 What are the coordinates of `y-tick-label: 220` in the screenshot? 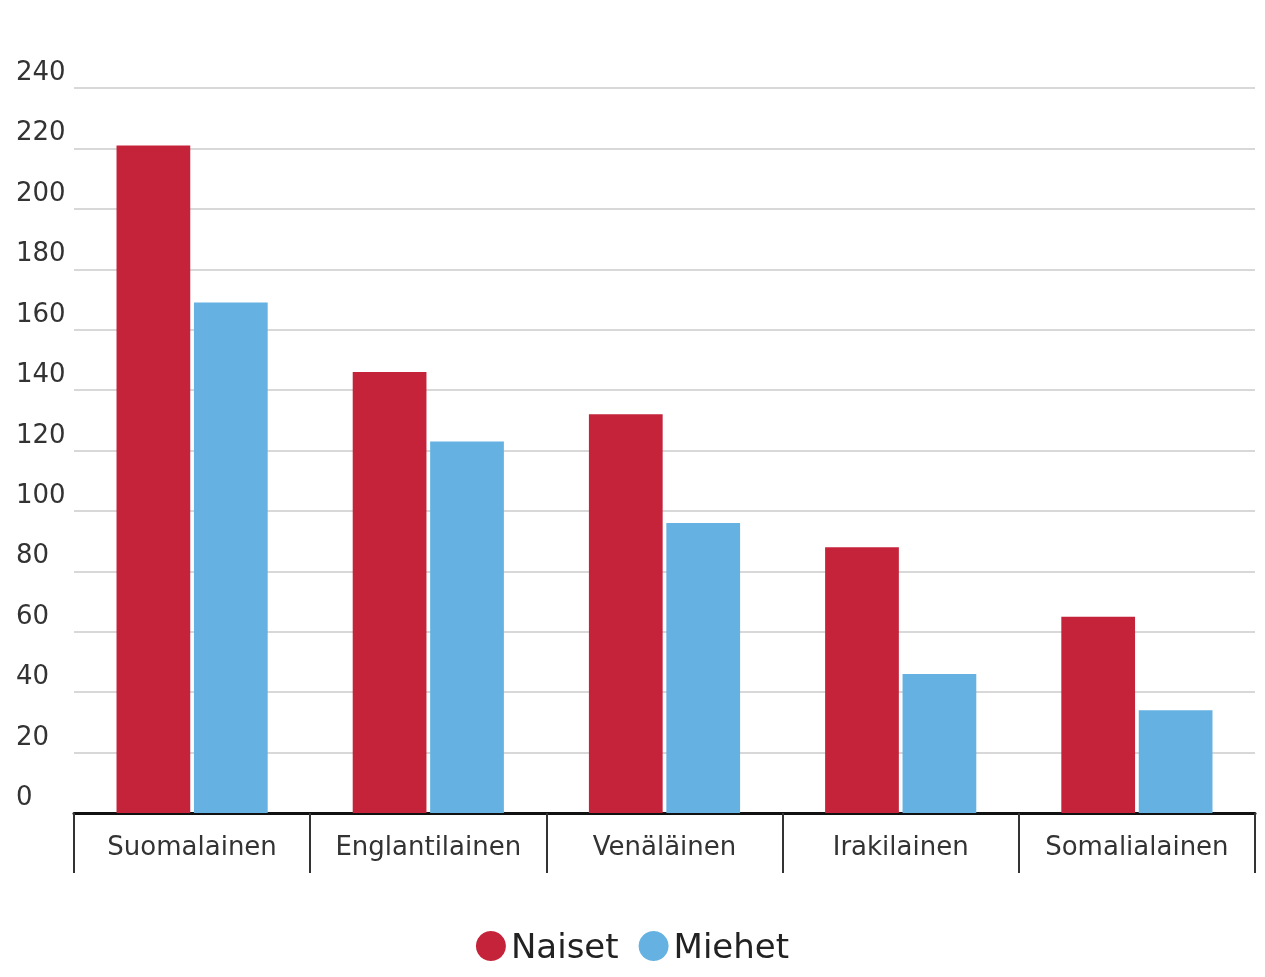 It's located at (41, 131).